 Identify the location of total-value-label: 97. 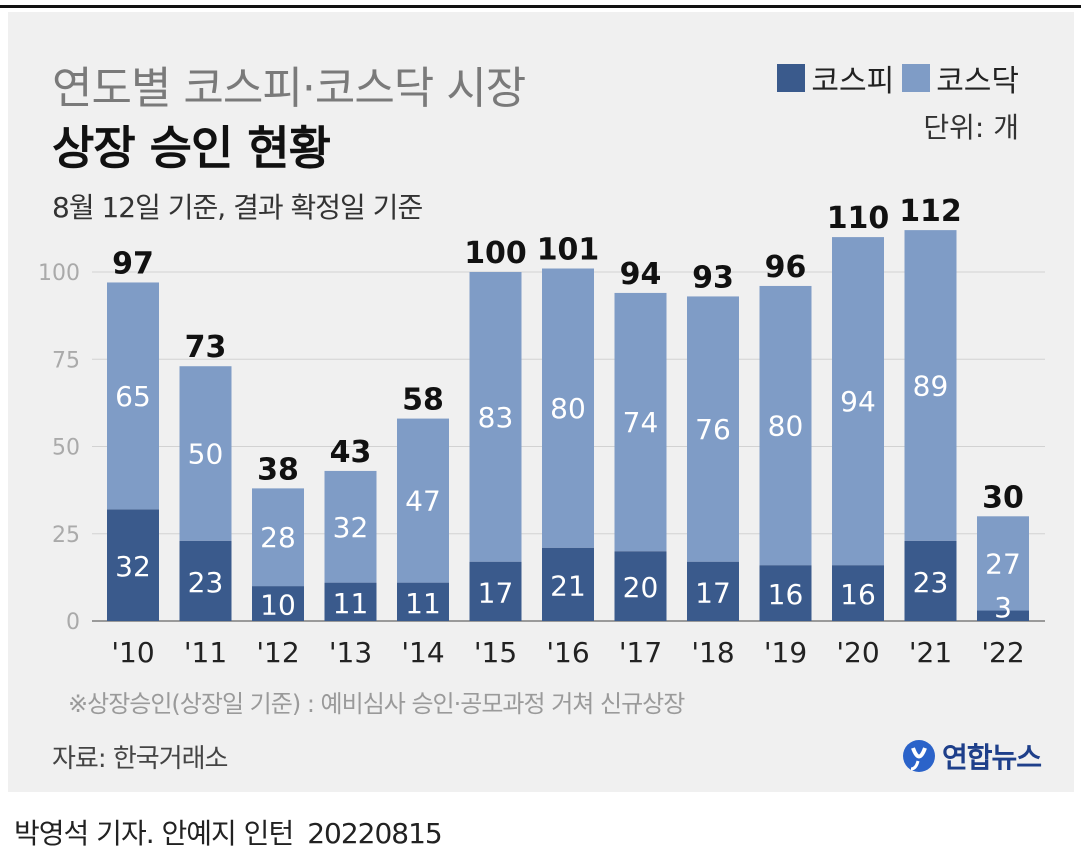
(133, 263).